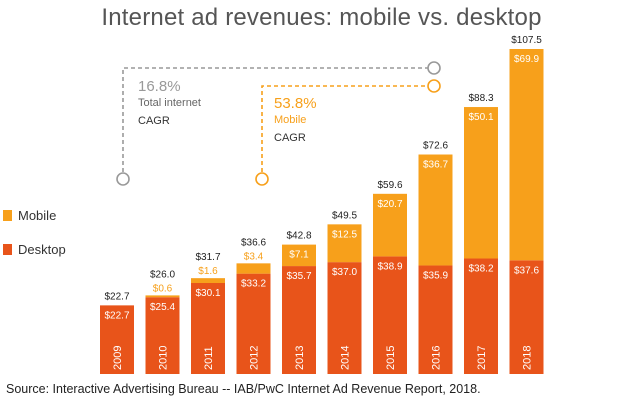 The height and width of the screenshot is (402, 643). Describe the element at coordinates (207, 293) in the screenshot. I see `label-desktop-2011: $30.1` at that location.